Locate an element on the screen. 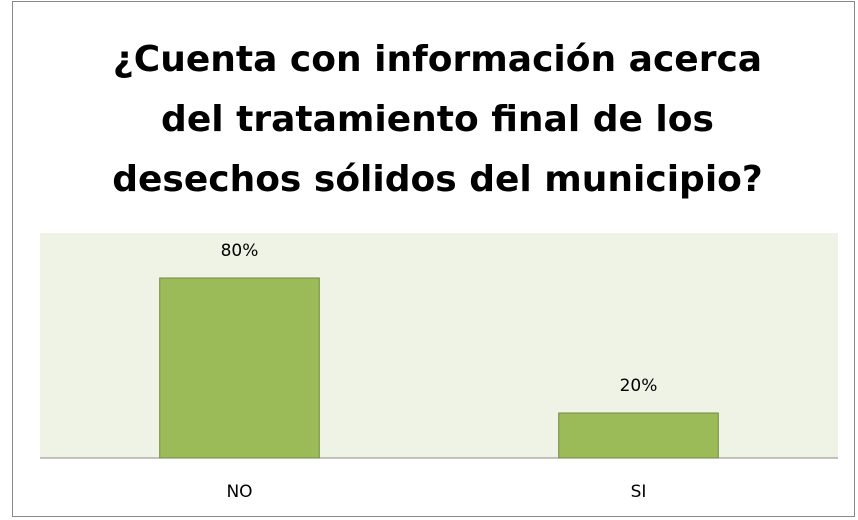 The image size is (858, 520). x-tick-label: NO is located at coordinates (239, 492).